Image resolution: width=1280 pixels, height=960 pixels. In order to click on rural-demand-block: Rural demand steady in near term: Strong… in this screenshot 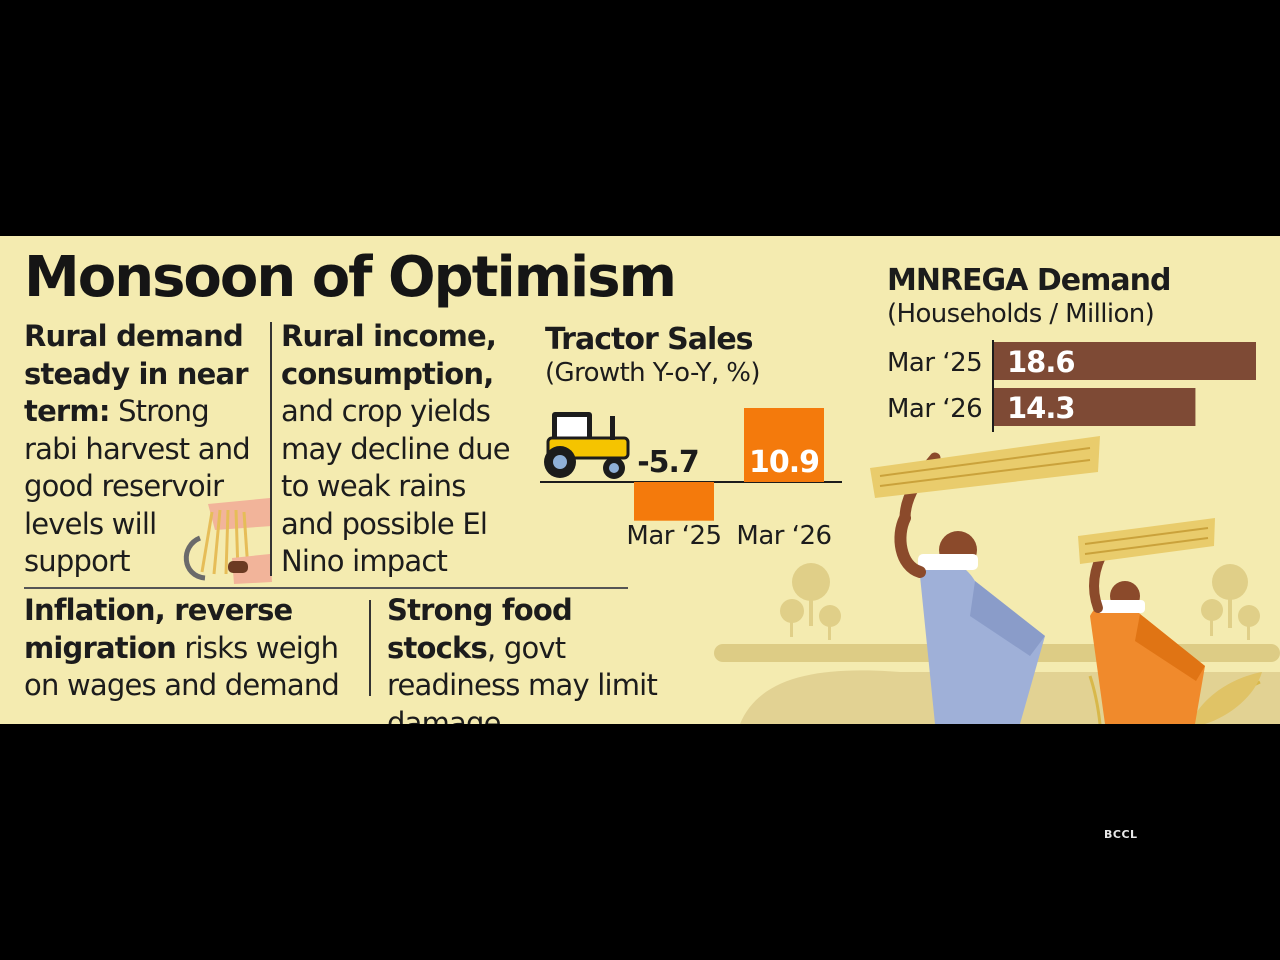, I will do `click(144, 449)`.